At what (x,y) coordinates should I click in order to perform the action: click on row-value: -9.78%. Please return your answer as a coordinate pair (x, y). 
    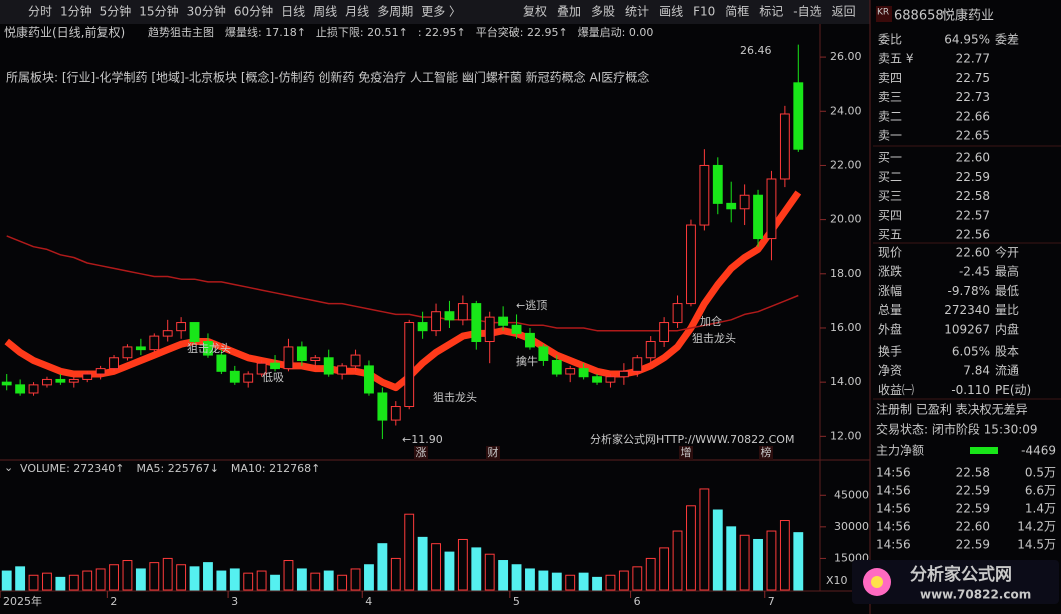
    Looking at the image, I should click on (969, 291).